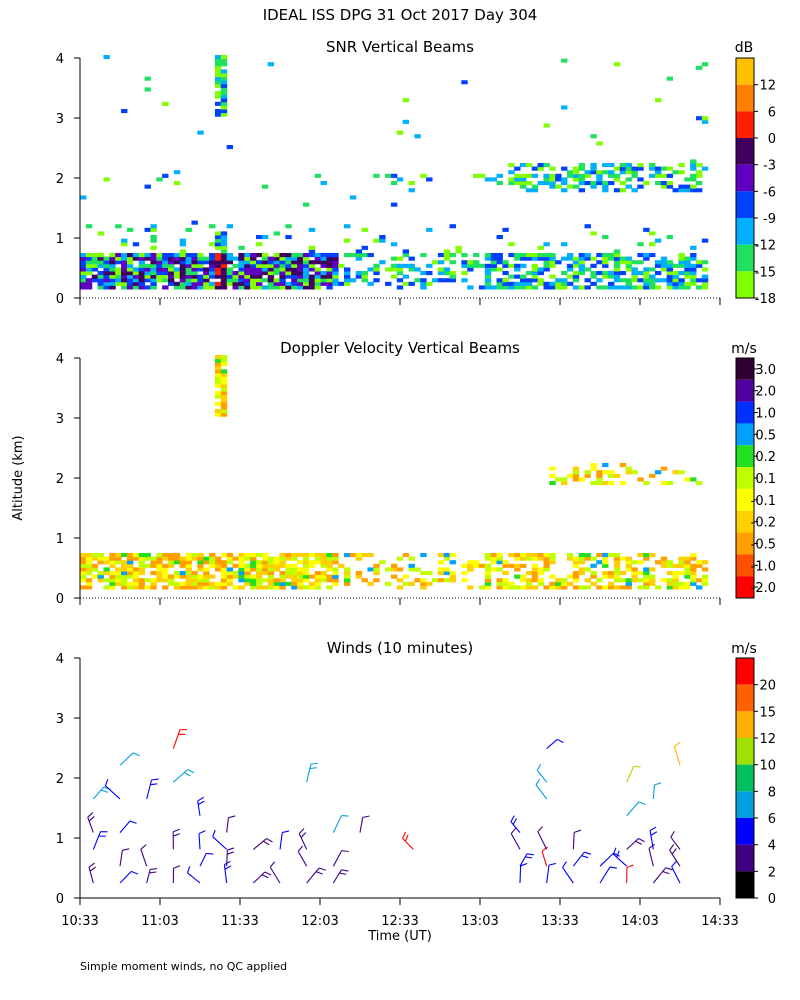 The width and height of the screenshot is (800, 1000). Describe the element at coordinates (60, 179) in the screenshot. I see `y-tick-label: 2` at that location.